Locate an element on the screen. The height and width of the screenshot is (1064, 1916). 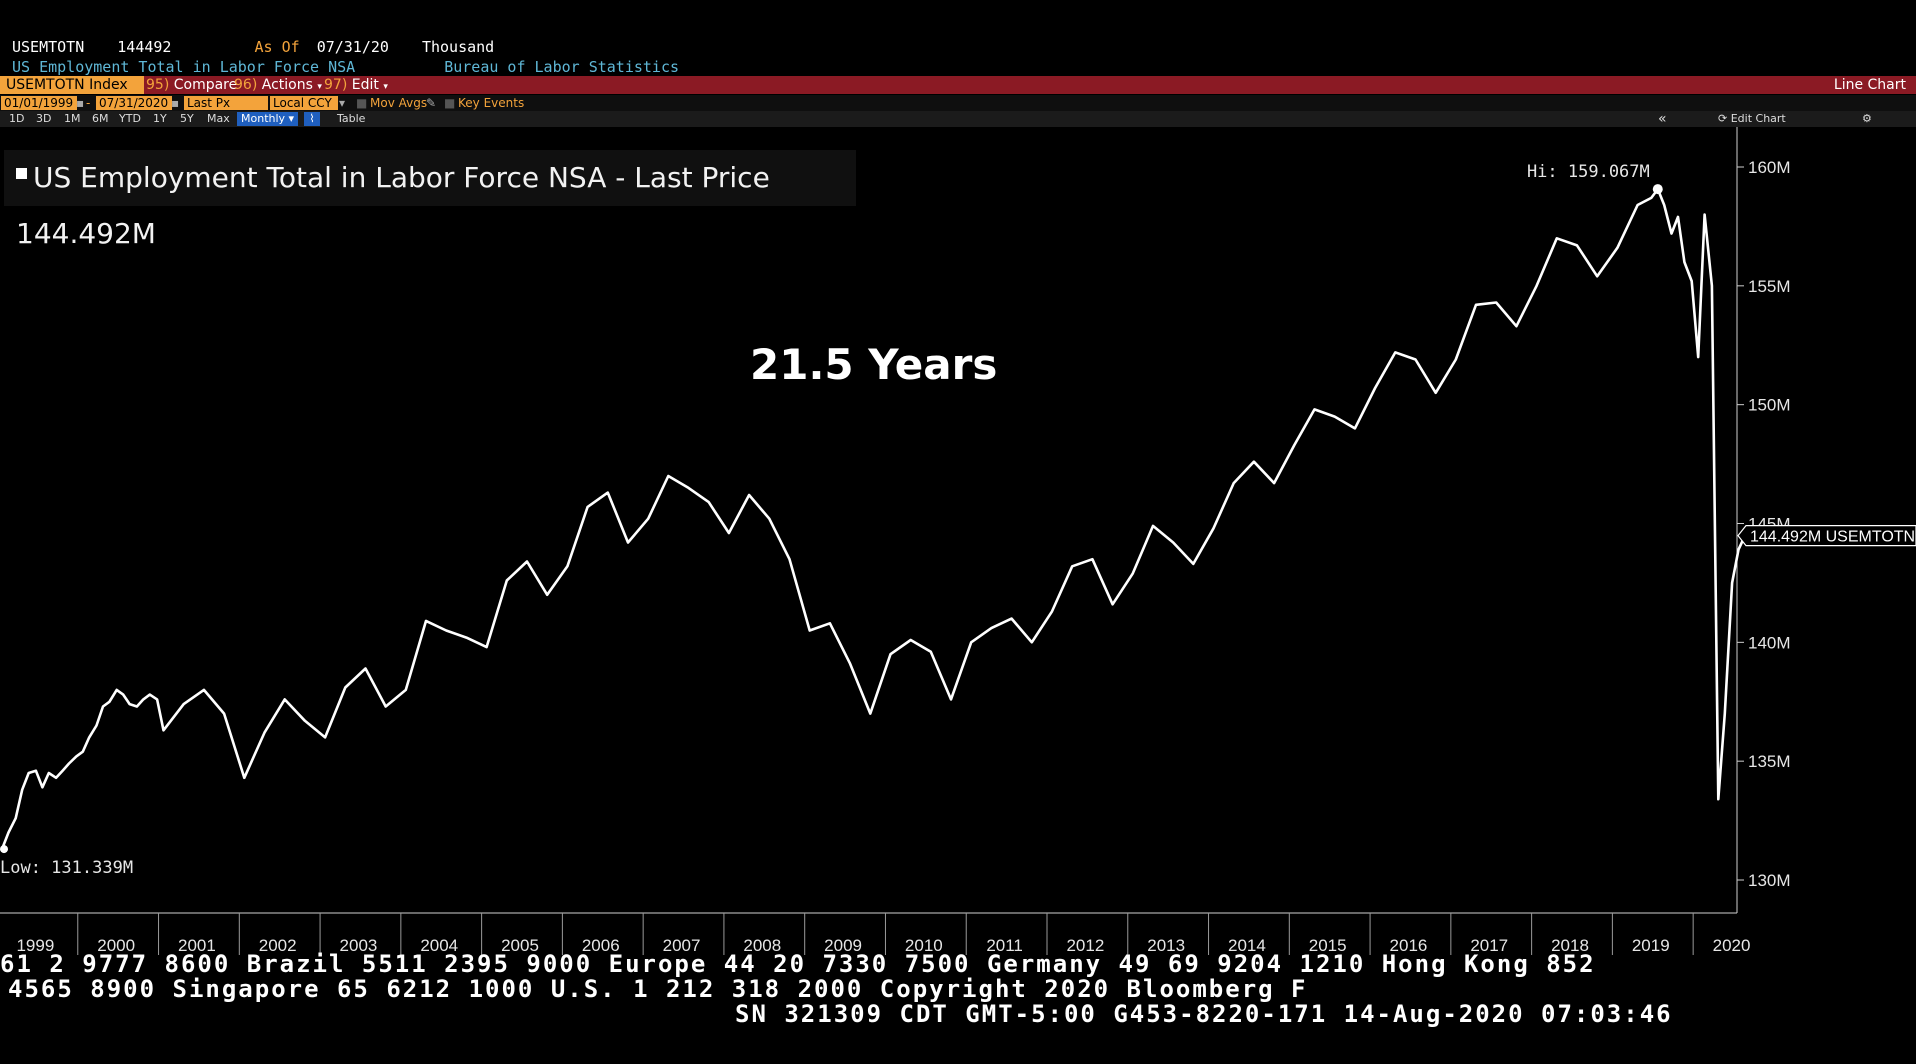
compare-button: 95) Compare is located at coordinates (191, 85).